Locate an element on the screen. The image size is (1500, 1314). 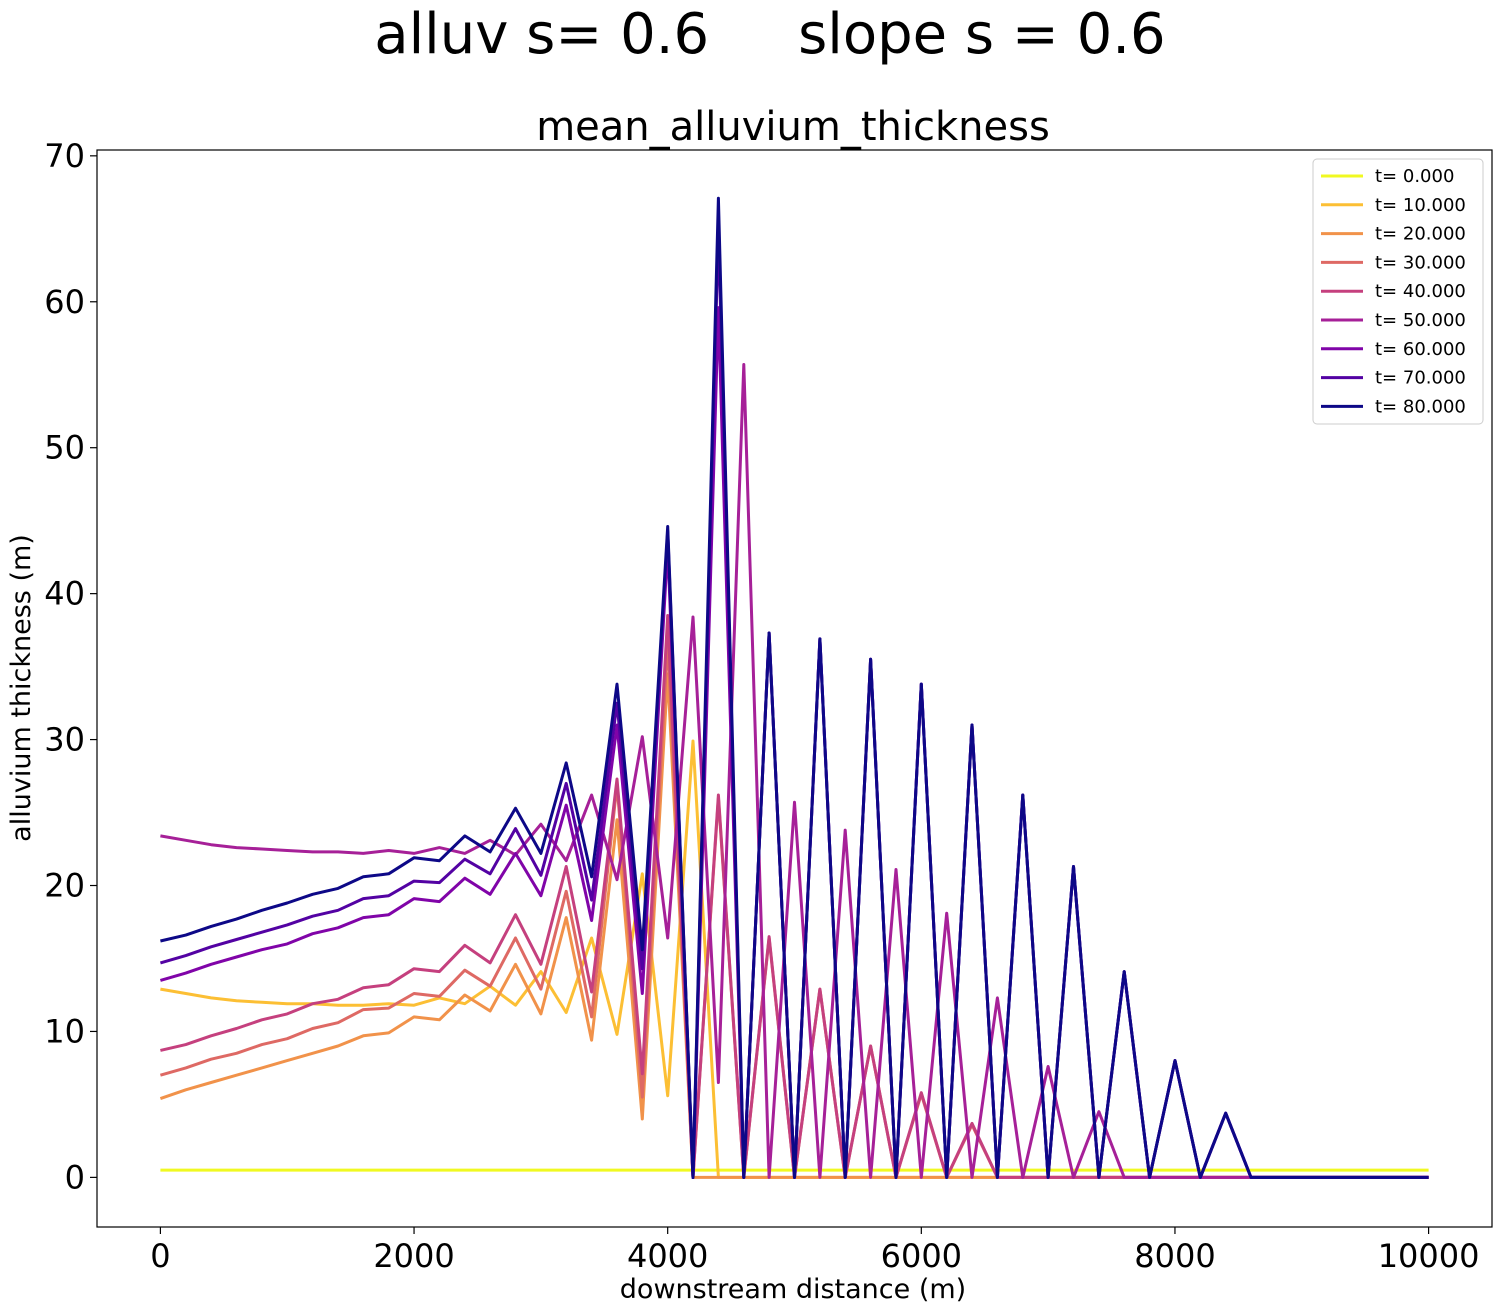
chart-title: mean_alluvium_thickness is located at coordinates (793, 127).